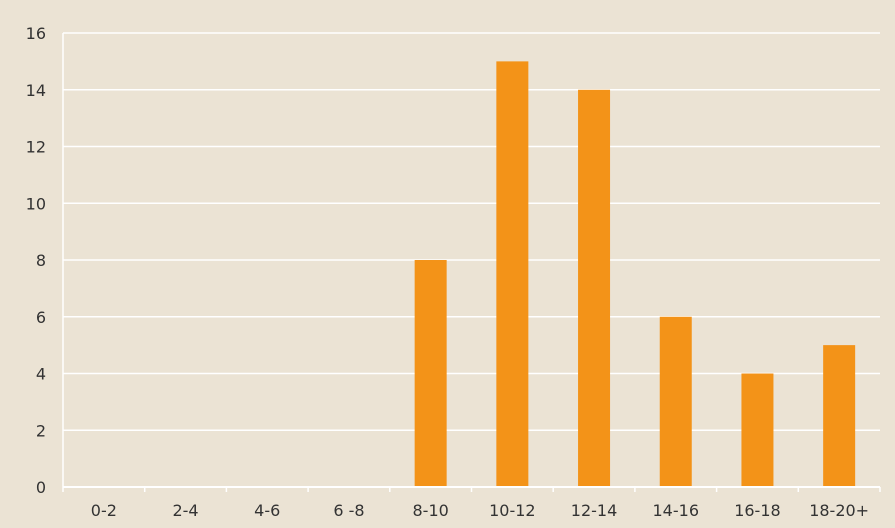  I want to click on x-tick-label: 2-4, so click(185, 510).